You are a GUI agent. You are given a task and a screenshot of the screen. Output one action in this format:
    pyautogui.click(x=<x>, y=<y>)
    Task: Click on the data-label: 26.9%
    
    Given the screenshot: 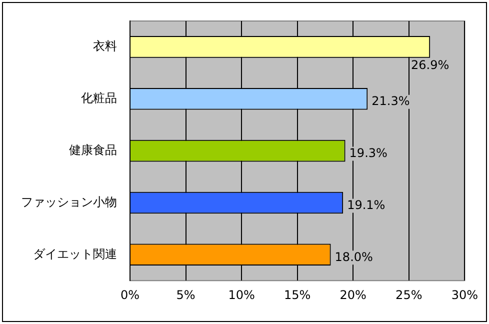 What is the action you would take?
    pyautogui.click(x=430, y=65)
    